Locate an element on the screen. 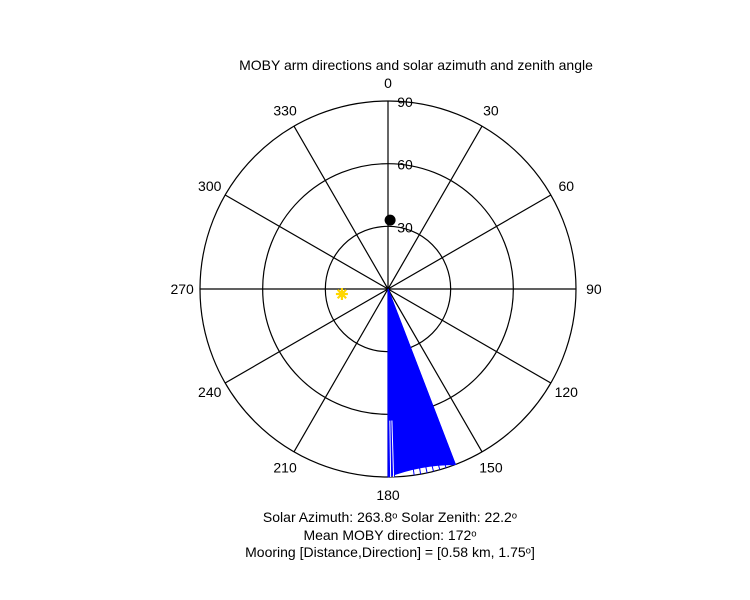 Image resolution: width=750 pixels, height=600 pixels. mooring-marker is located at coordinates (390, 220).